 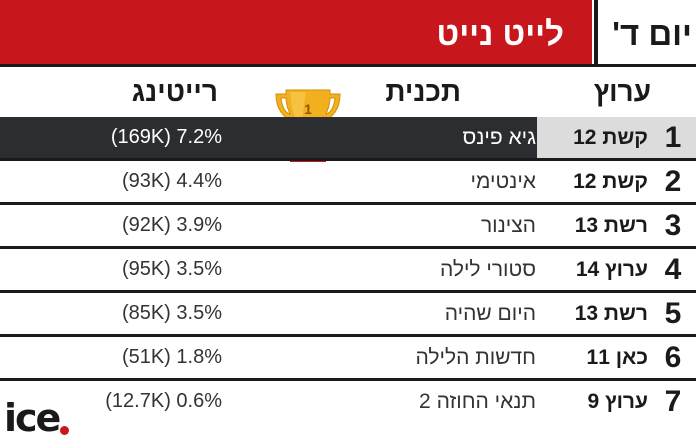 I want to click on ice-logo: ice, so click(x=37, y=418).